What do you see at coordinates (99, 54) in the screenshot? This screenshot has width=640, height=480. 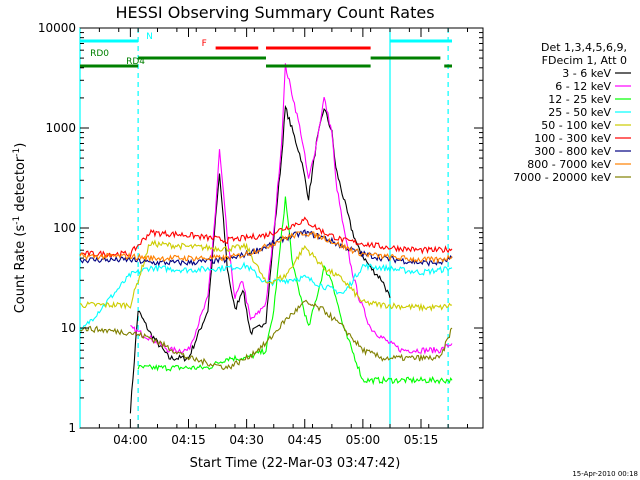 I see `status-bar-label: RD0` at bounding box center [99, 54].